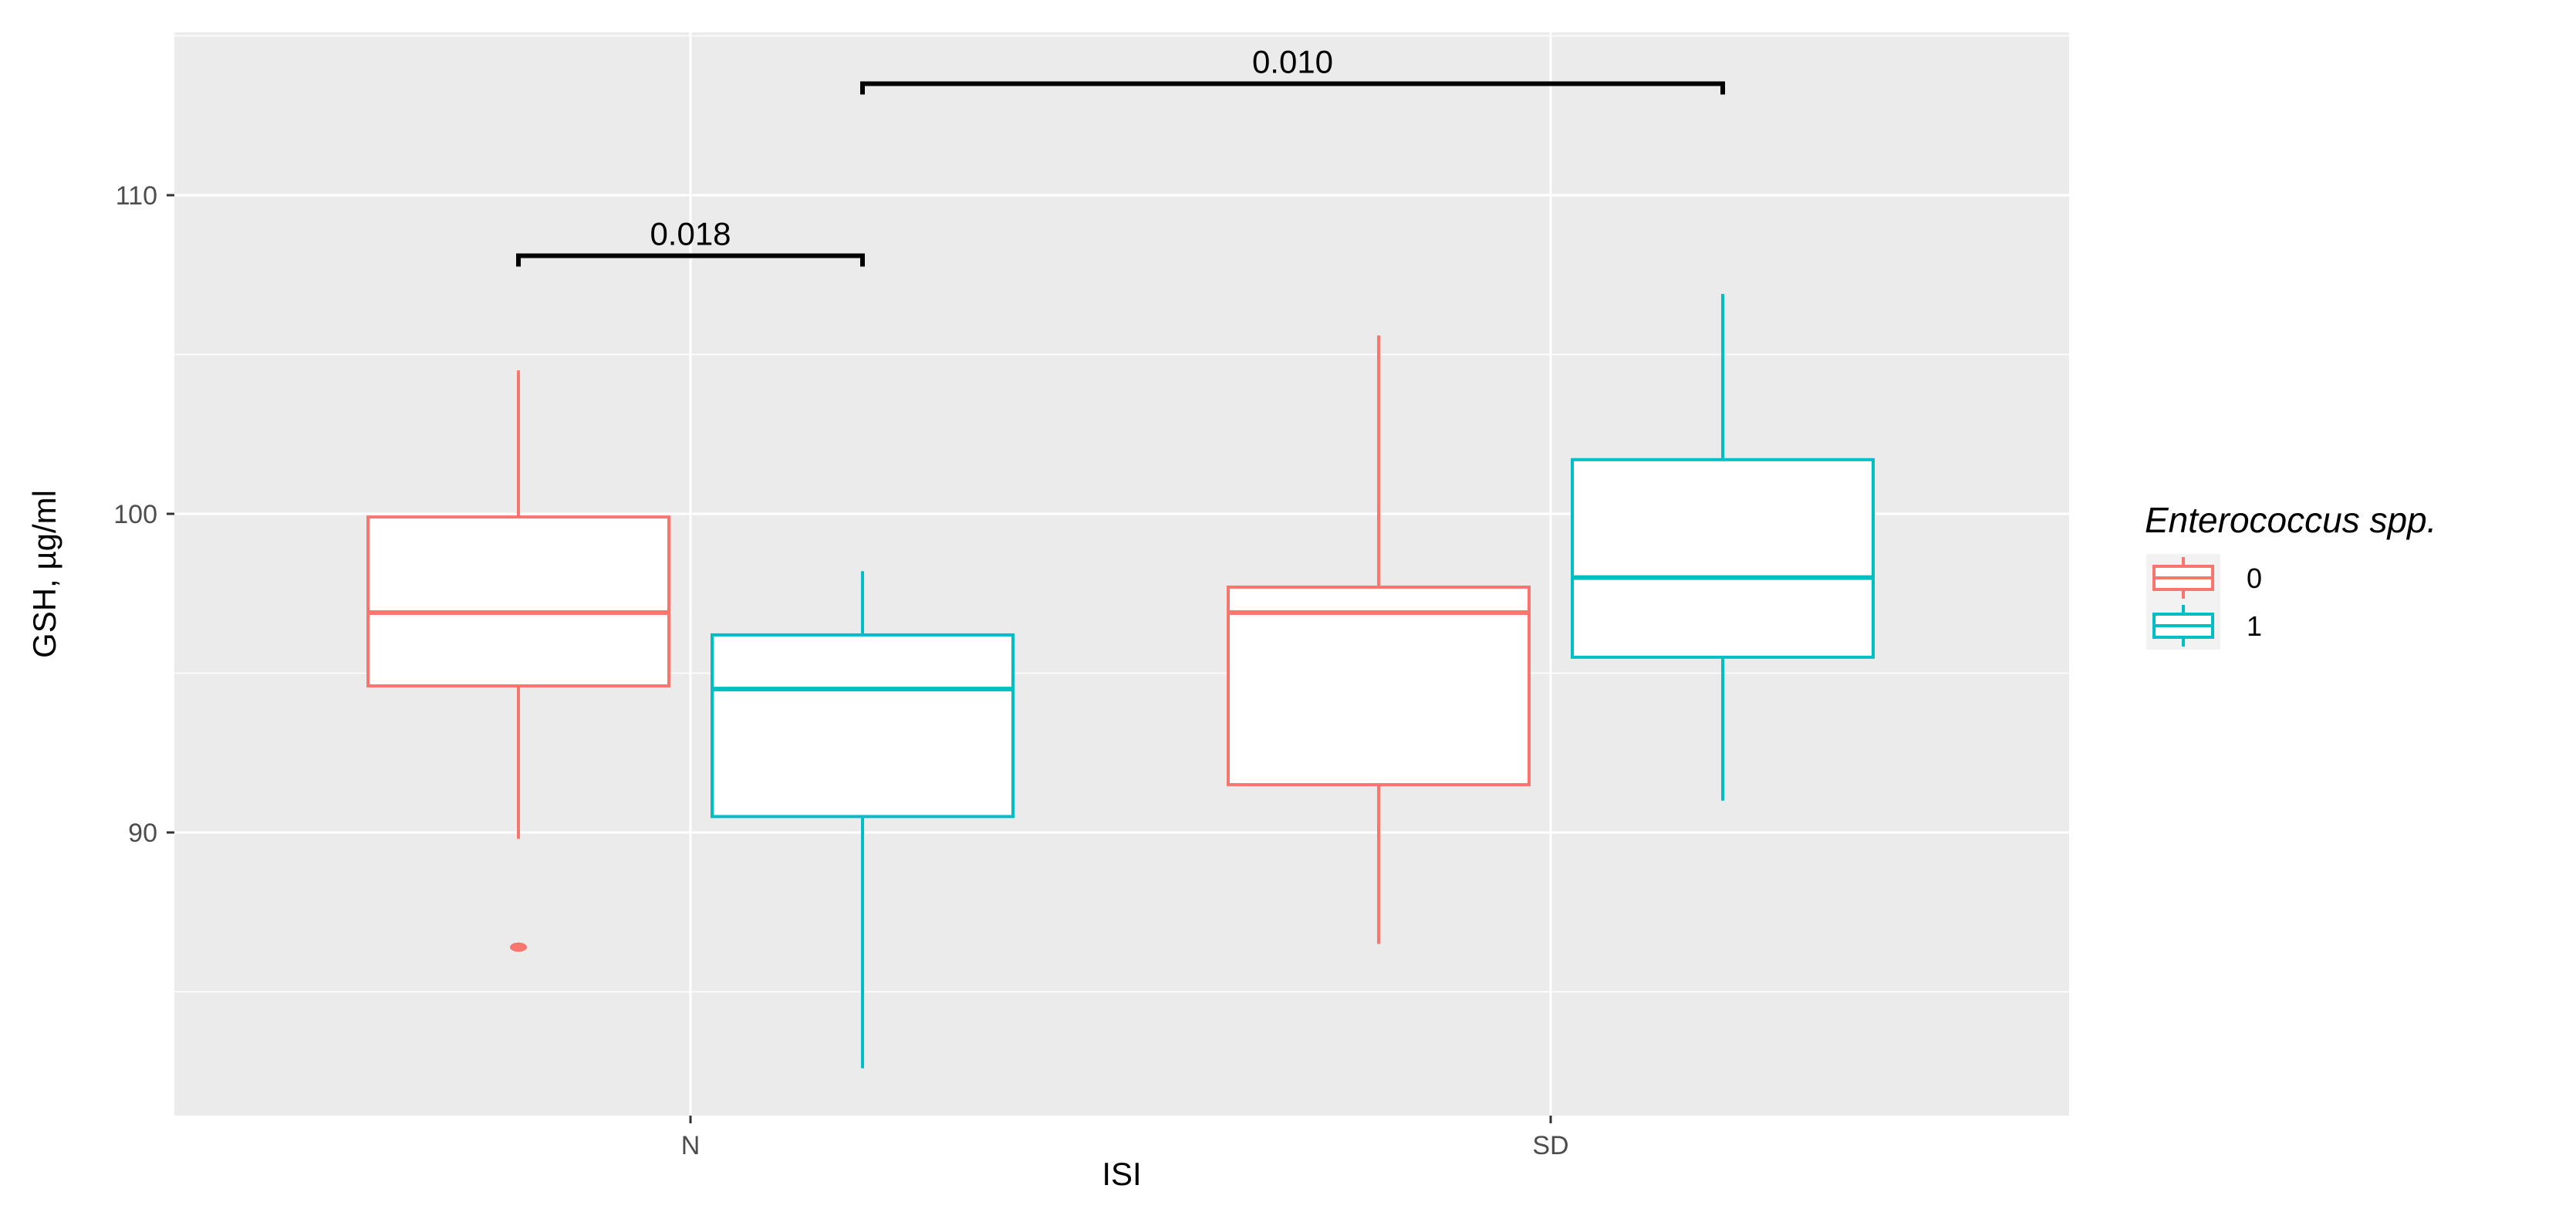  I want to click on x-axis-title: ISI, so click(1121, 1174).